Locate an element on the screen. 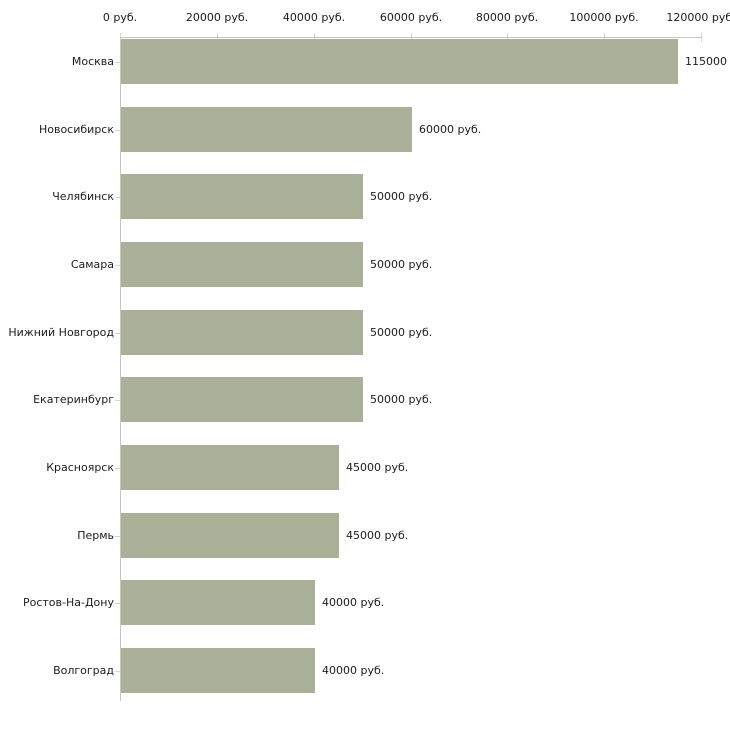  x-axis-tick-label: 60000 руб. is located at coordinates (411, 17).